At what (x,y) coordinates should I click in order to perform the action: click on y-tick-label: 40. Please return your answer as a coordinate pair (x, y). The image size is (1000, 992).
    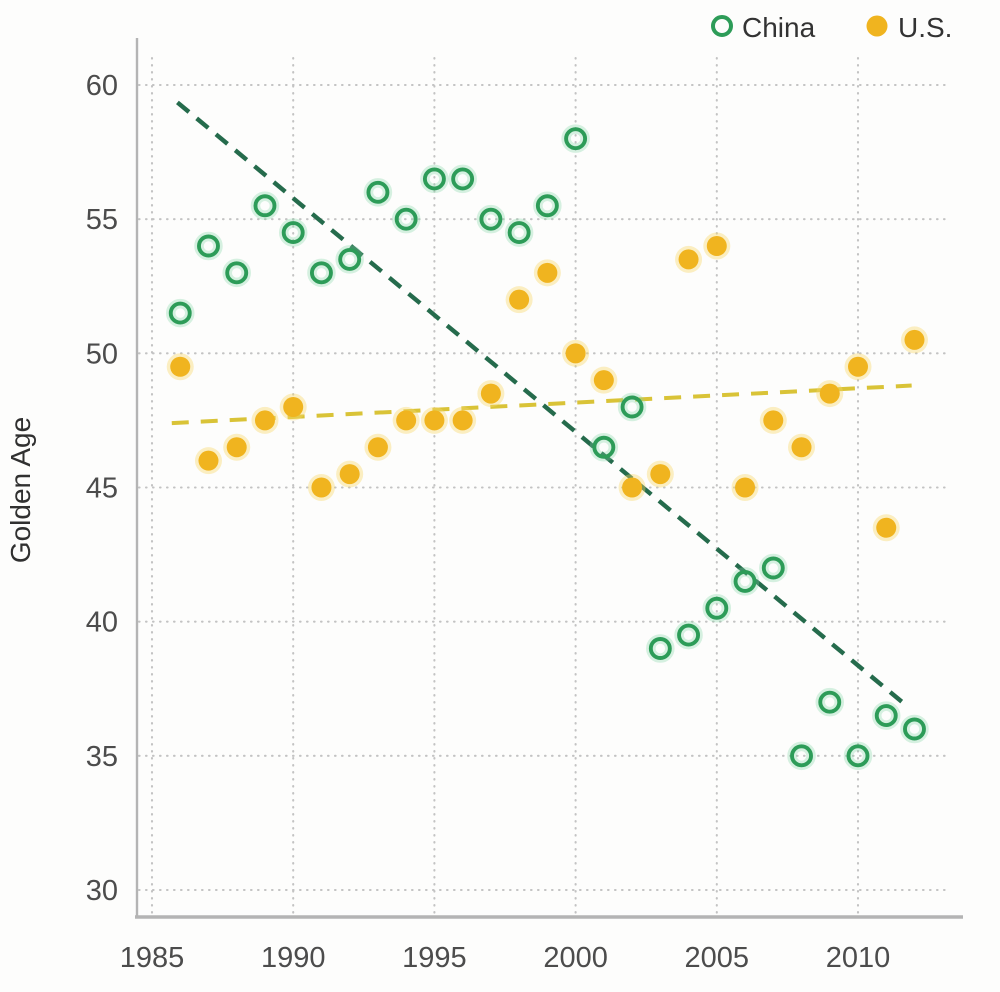
    Looking at the image, I should click on (102, 623).